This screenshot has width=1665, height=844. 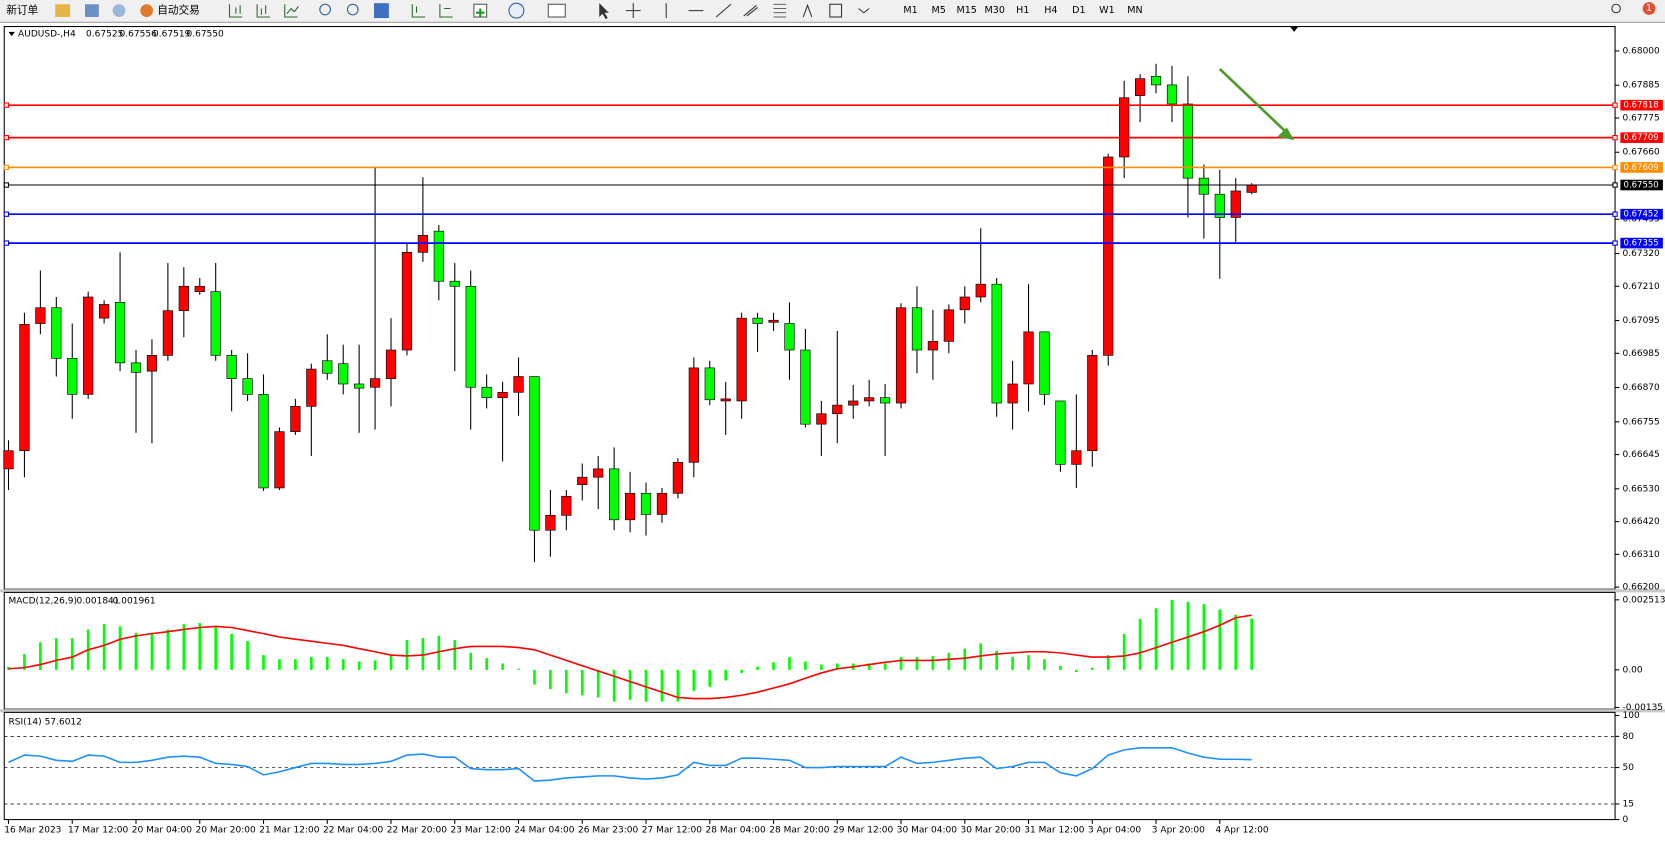 What do you see at coordinates (630, 764) in the screenshot?
I see `rsi-line` at bounding box center [630, 764].